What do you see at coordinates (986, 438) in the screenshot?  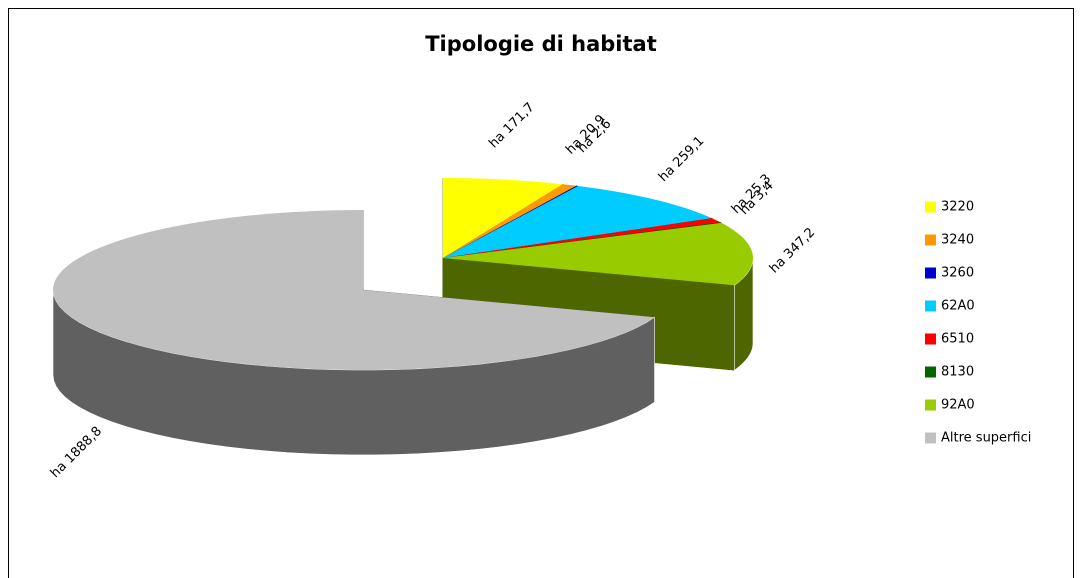 I see `legend-label: Altre superfici` at bounding box center [986, 438].